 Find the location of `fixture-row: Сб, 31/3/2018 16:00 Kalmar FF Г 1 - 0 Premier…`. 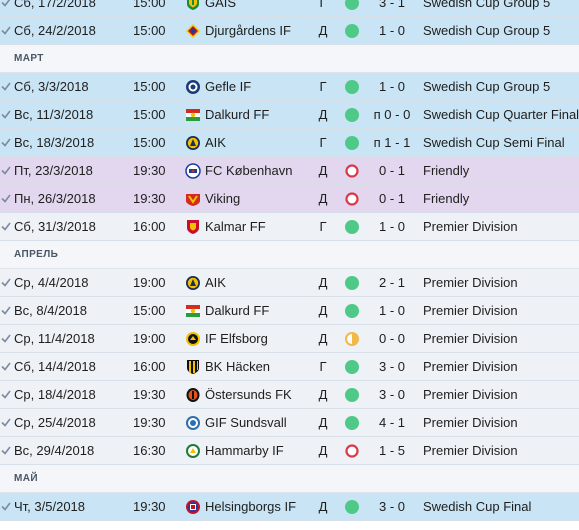

fixture-row: Сб, 31/3/2018 16:00 Kalmar FF Г 1 - 0 Premier… is located at coordinates (289, 227).